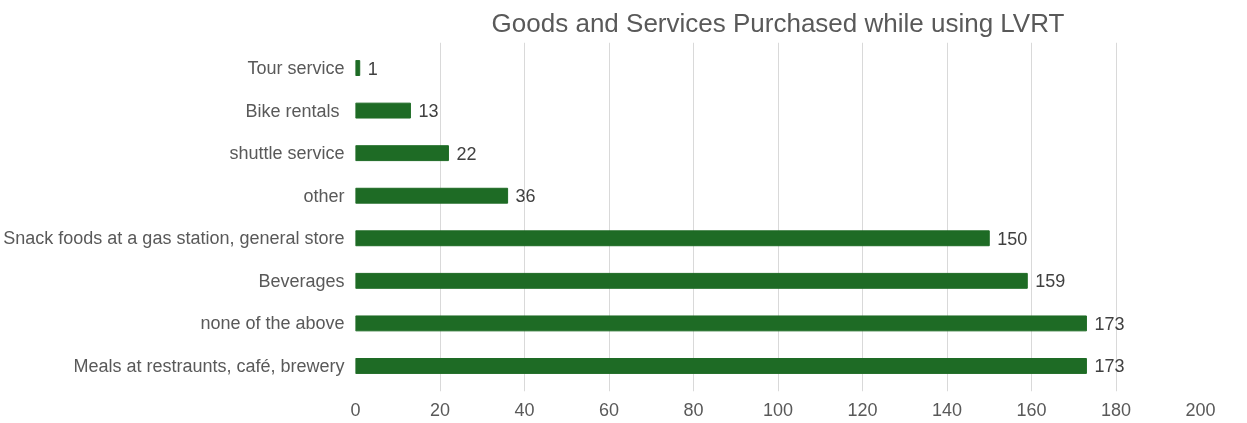 The width and height of the screenshot is (1247, 423). Describe the element at coordinates (287, 153) in the screenshot. I see `y-tick-label: shuttle service` at that location.